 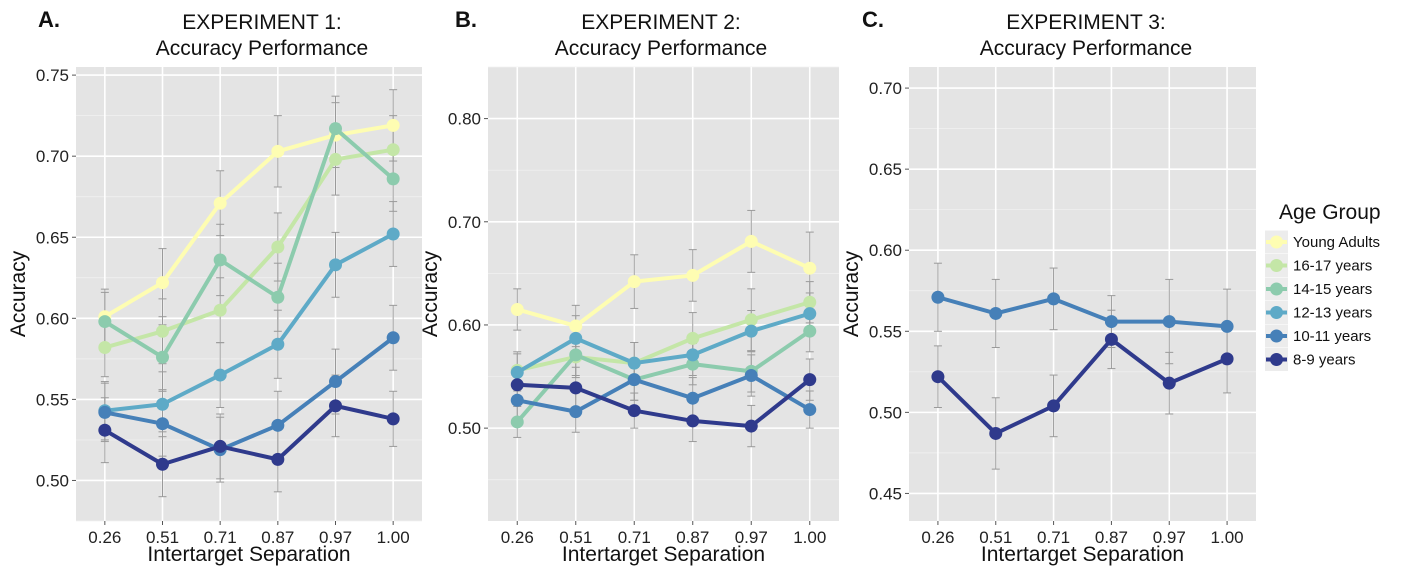 What do you see at coordinates (1332, 336) in the screenshot?
I see `legend-label: 10-11 years` at bounding box center [1332, 336].